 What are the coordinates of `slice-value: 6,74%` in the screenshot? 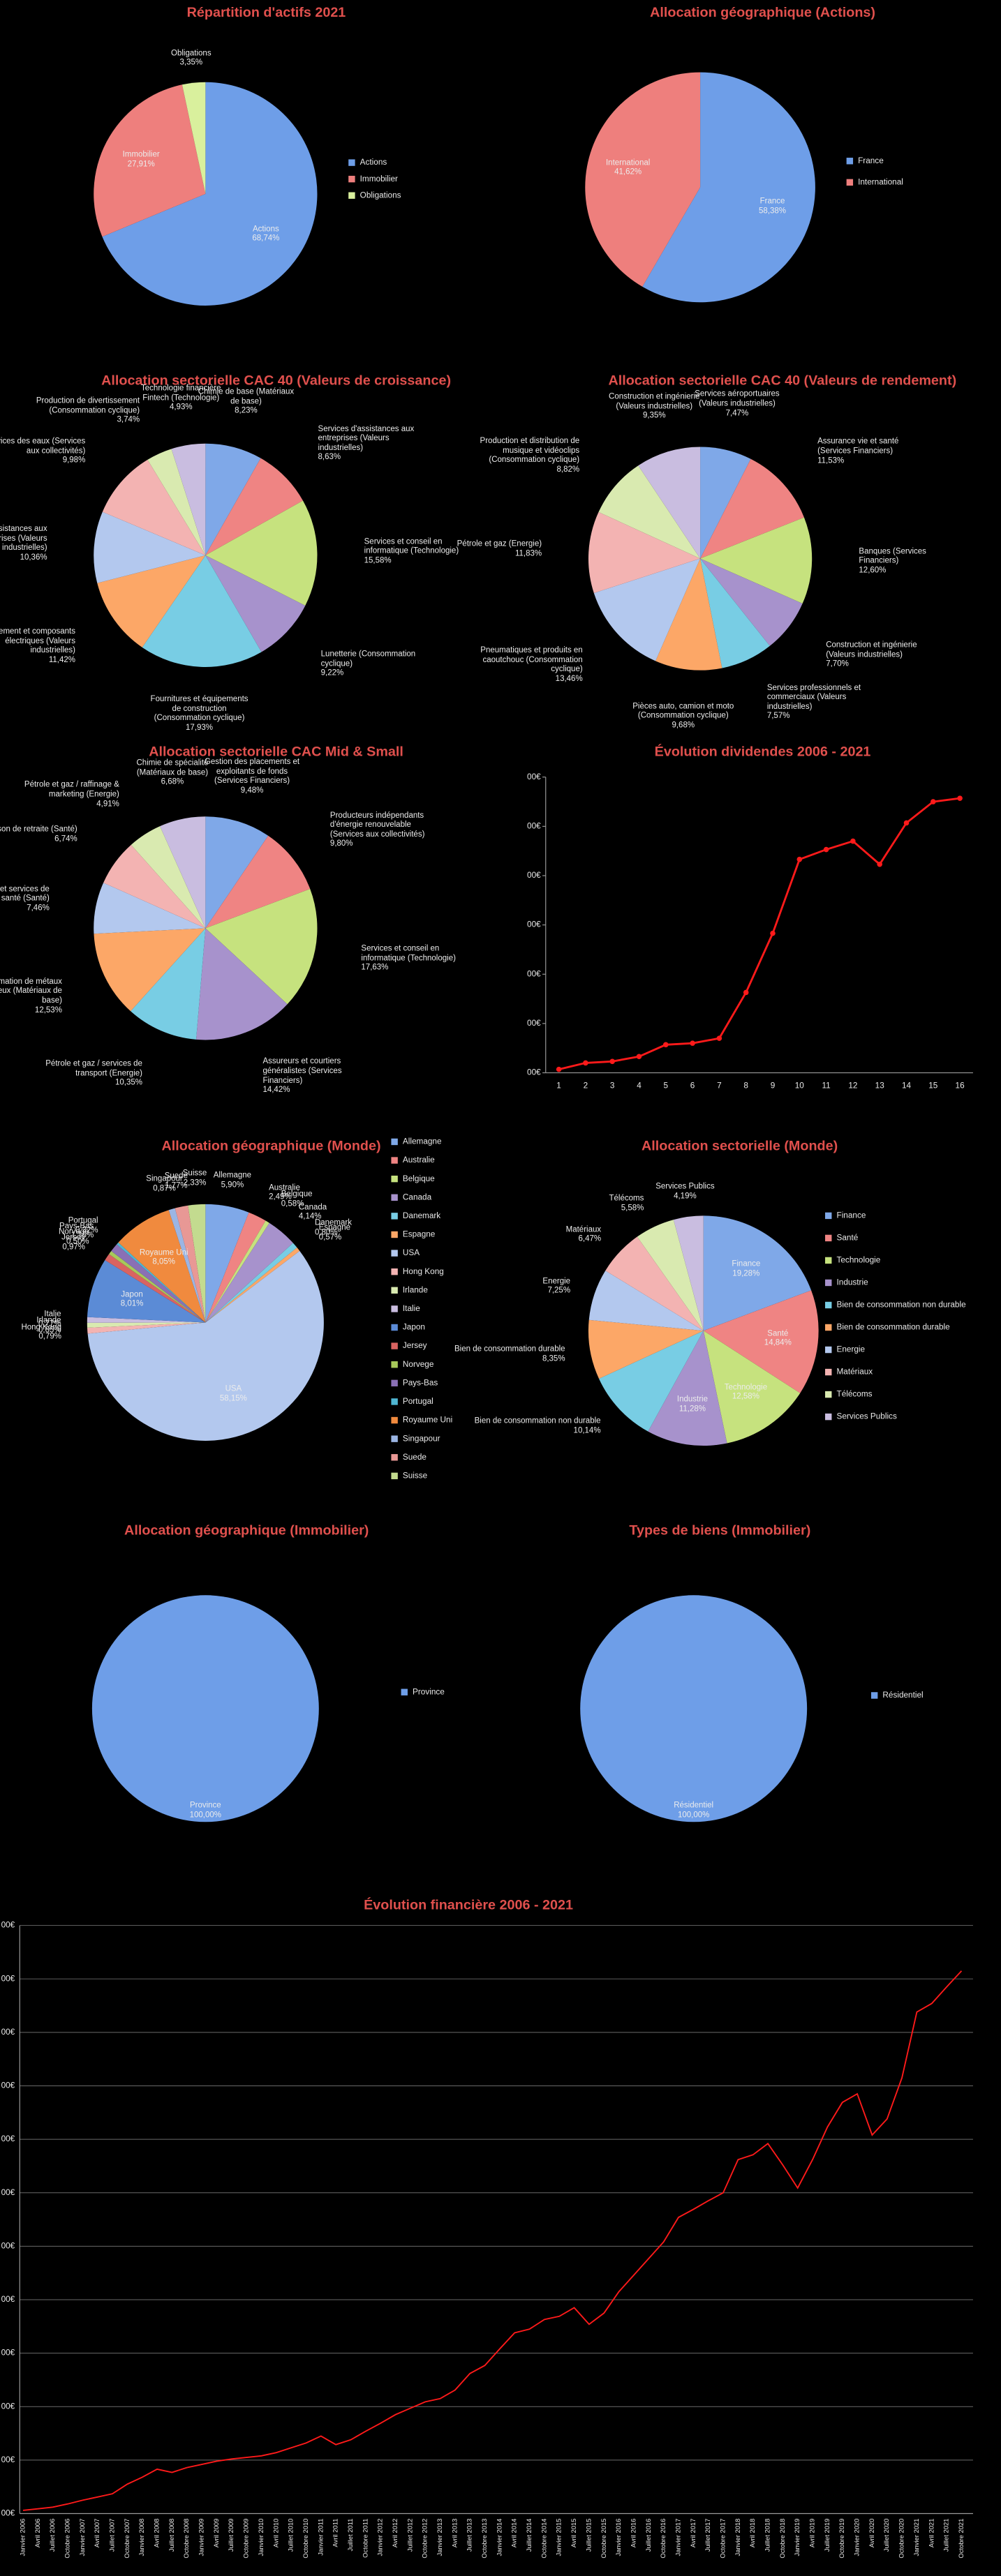 It's located at (65, 839).